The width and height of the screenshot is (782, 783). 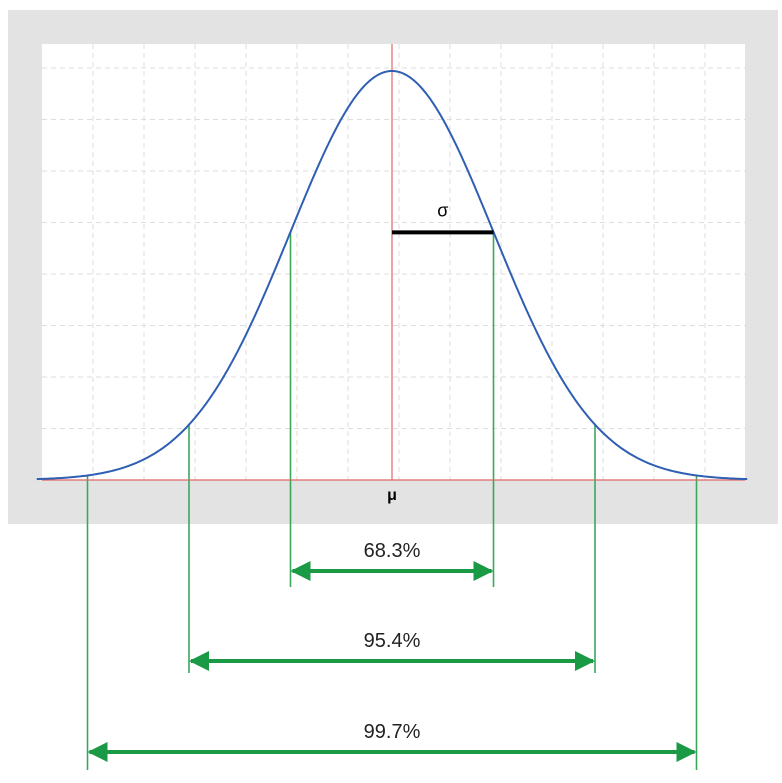 I want to click on band-label-1sigma: 68.3%, so click(x=392, y=551).